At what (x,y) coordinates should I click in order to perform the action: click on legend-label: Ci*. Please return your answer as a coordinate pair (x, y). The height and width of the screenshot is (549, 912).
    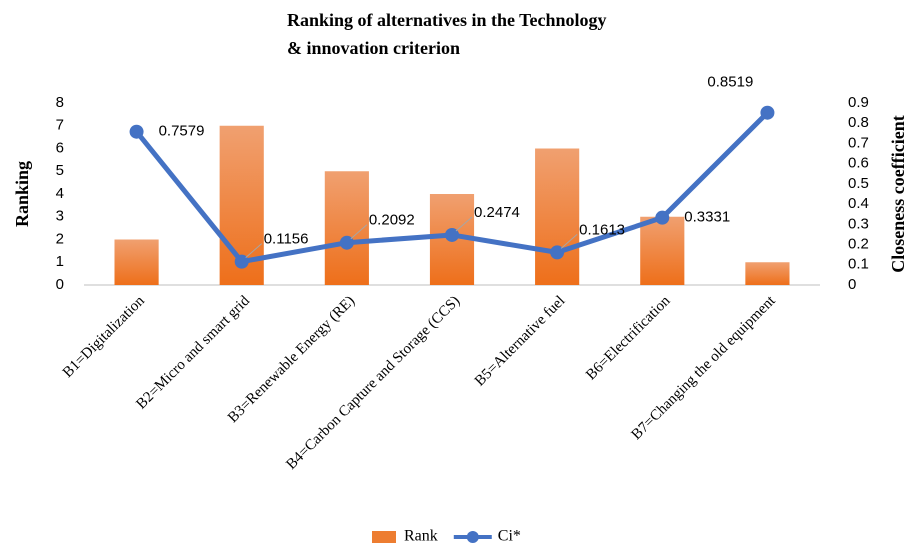
    Looking at the image, I should click on (509, 536).